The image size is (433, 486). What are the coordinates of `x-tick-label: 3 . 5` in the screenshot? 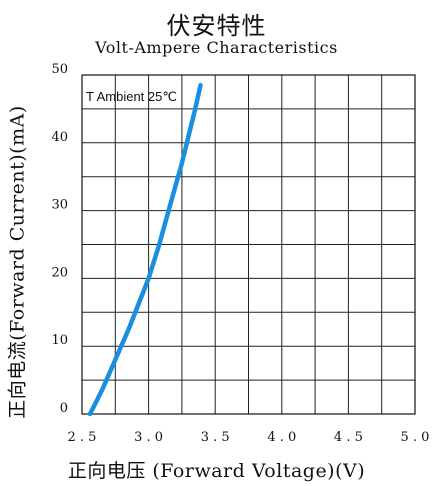 It's located at (215, 437).